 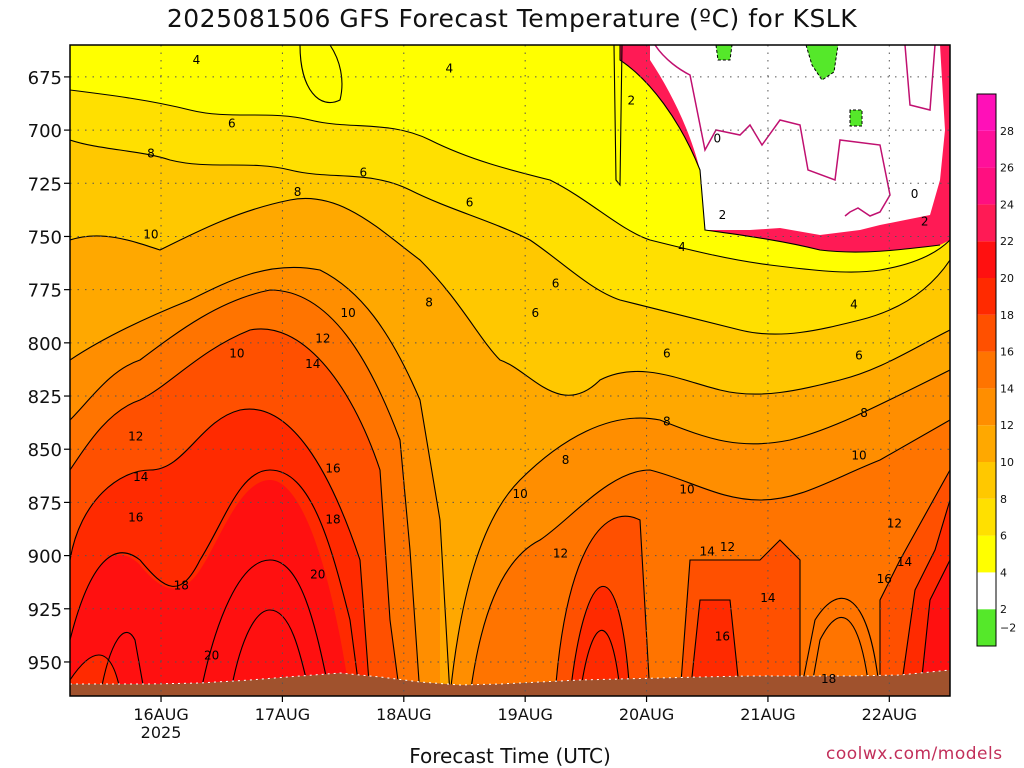 What do you see at coordinates (1007, 425) in the screenshot?
I see `colorbar-label: 12` at bounding box center [1007, 425].